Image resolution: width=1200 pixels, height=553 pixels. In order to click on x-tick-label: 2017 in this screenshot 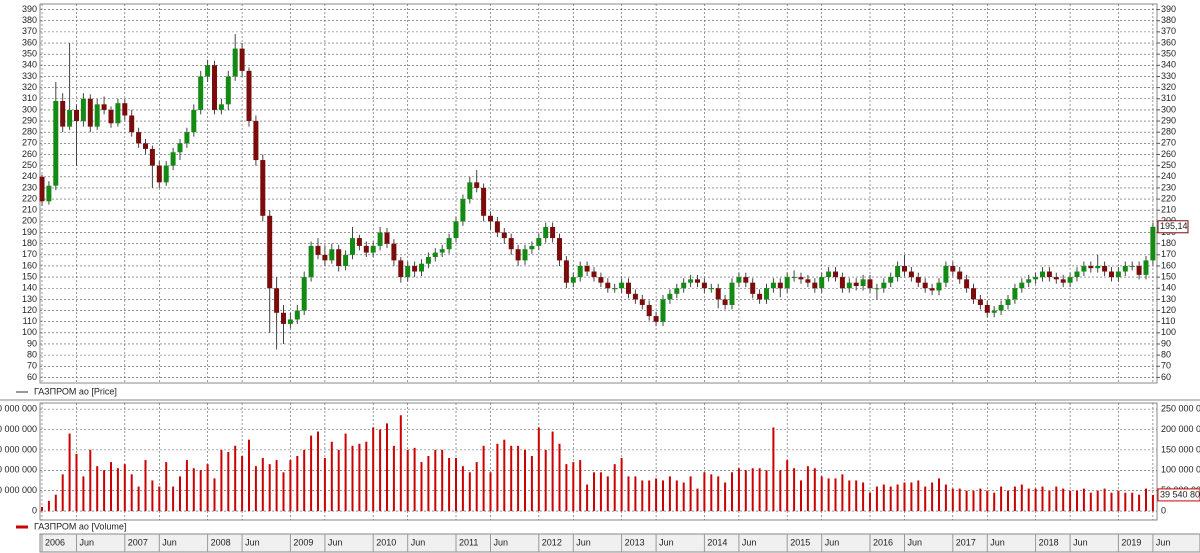, I will do `click(966, 542)`.